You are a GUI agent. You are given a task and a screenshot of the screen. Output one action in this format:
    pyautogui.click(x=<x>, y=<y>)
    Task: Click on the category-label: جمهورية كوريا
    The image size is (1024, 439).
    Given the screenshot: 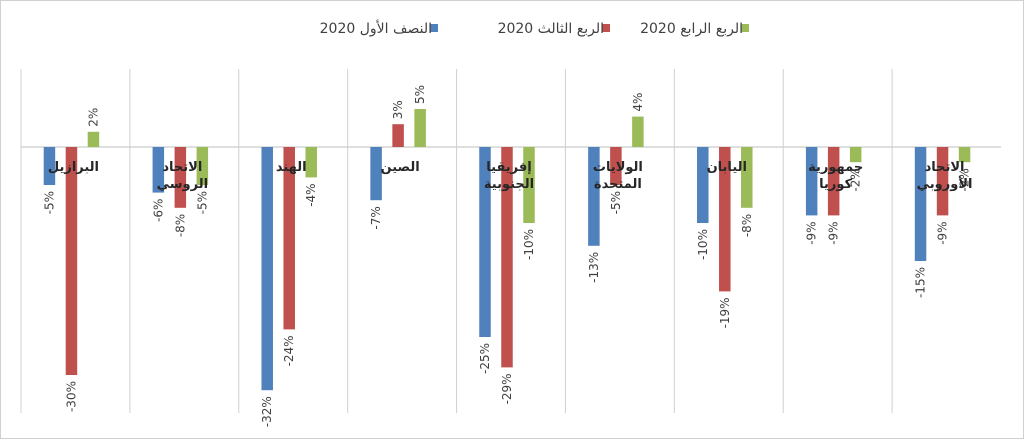 What is the action you would take?
    pyautogui.click(x=835, y=176)
    